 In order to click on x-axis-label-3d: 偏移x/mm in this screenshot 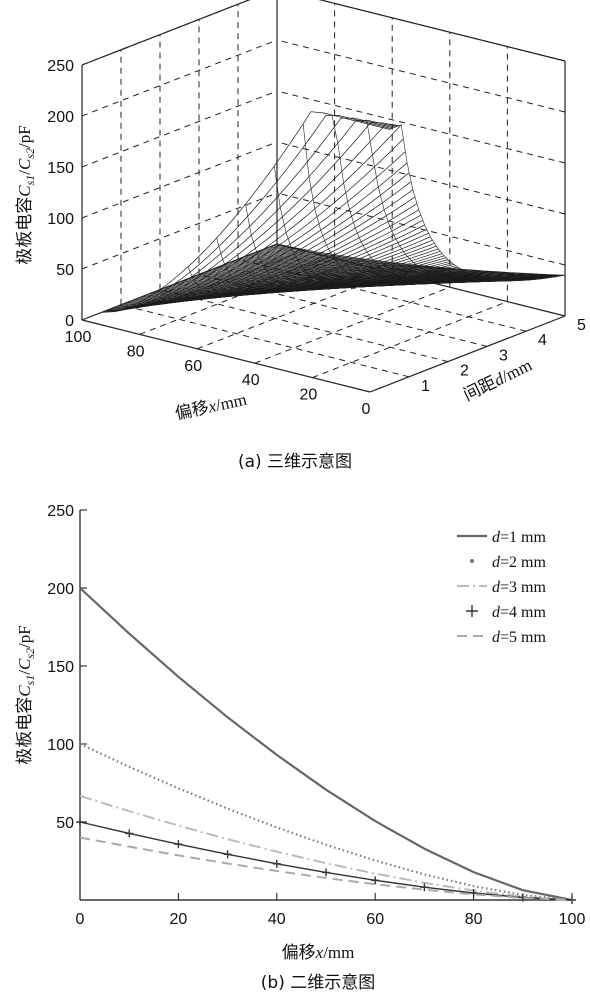, I will do `click(210, 407)`.